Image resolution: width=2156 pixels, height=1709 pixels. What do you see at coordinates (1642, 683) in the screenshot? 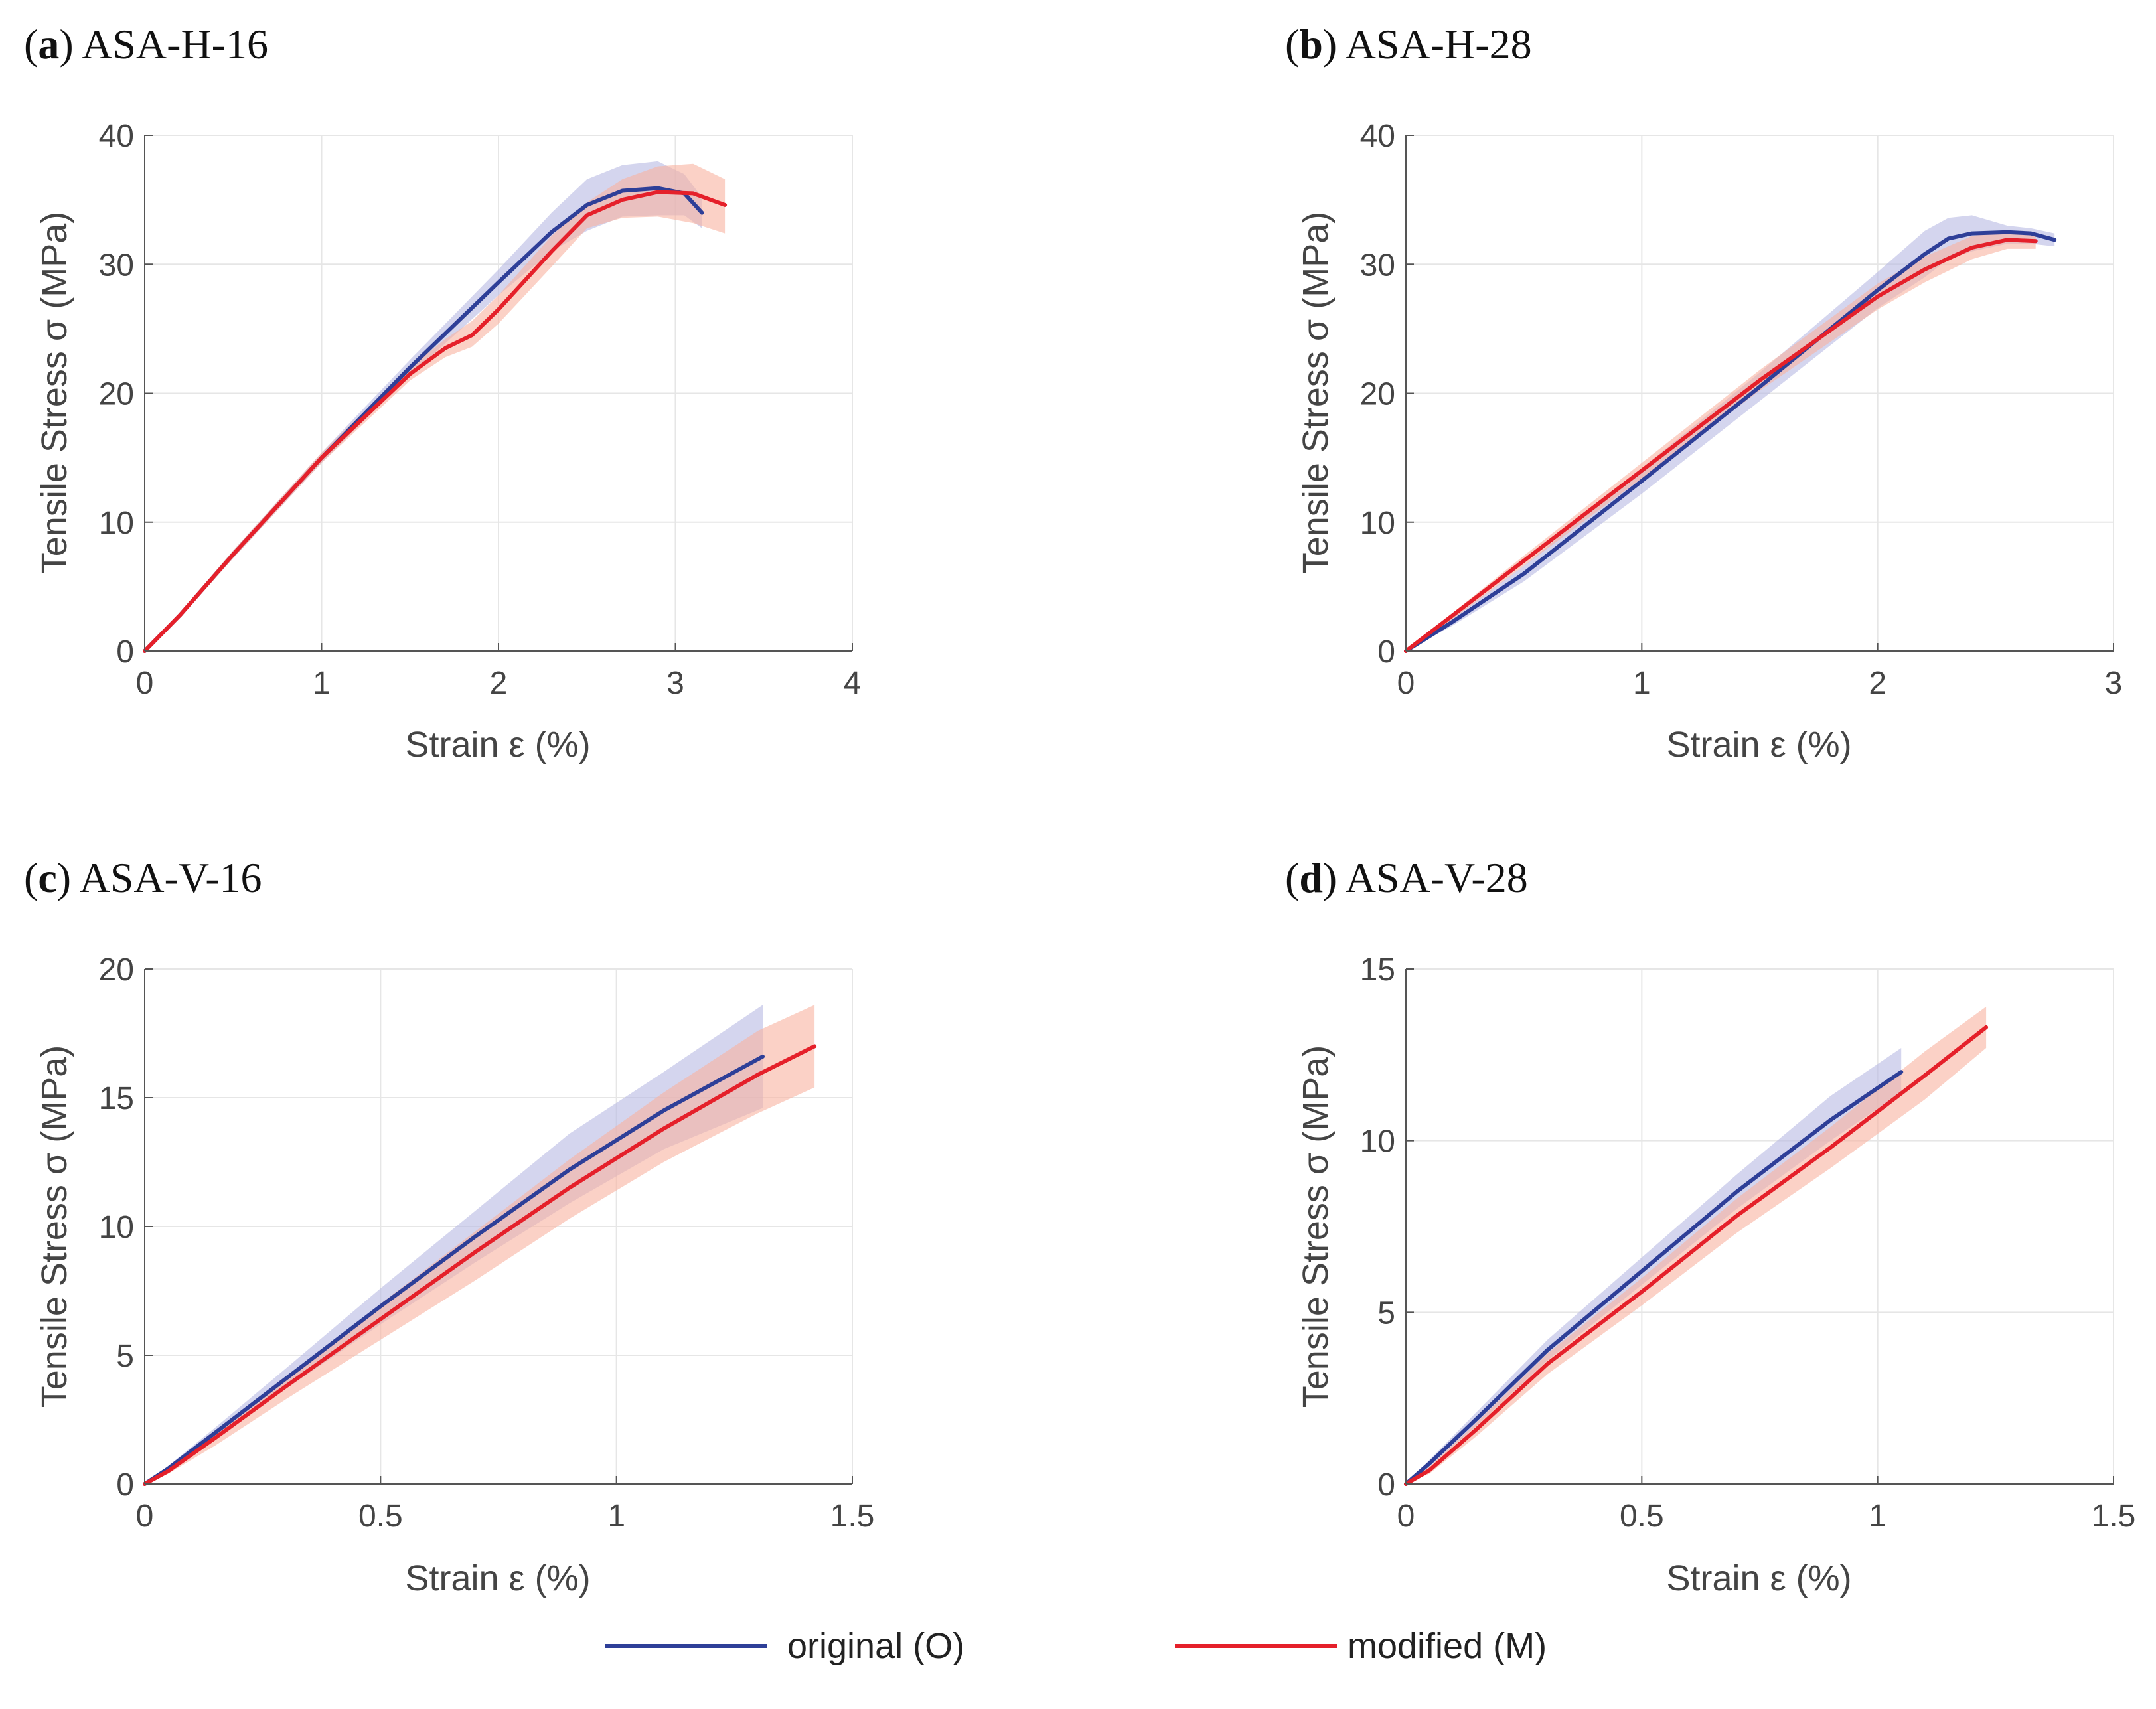
I see `x-tick-label-b-1: 1` at bounding box center [1642, 683].